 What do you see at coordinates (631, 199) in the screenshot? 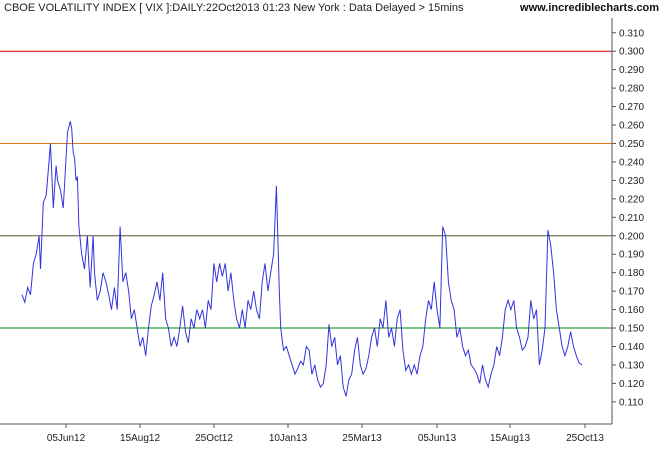
I see `y-tick-label: 0.220` at bounding box center [631, 199].